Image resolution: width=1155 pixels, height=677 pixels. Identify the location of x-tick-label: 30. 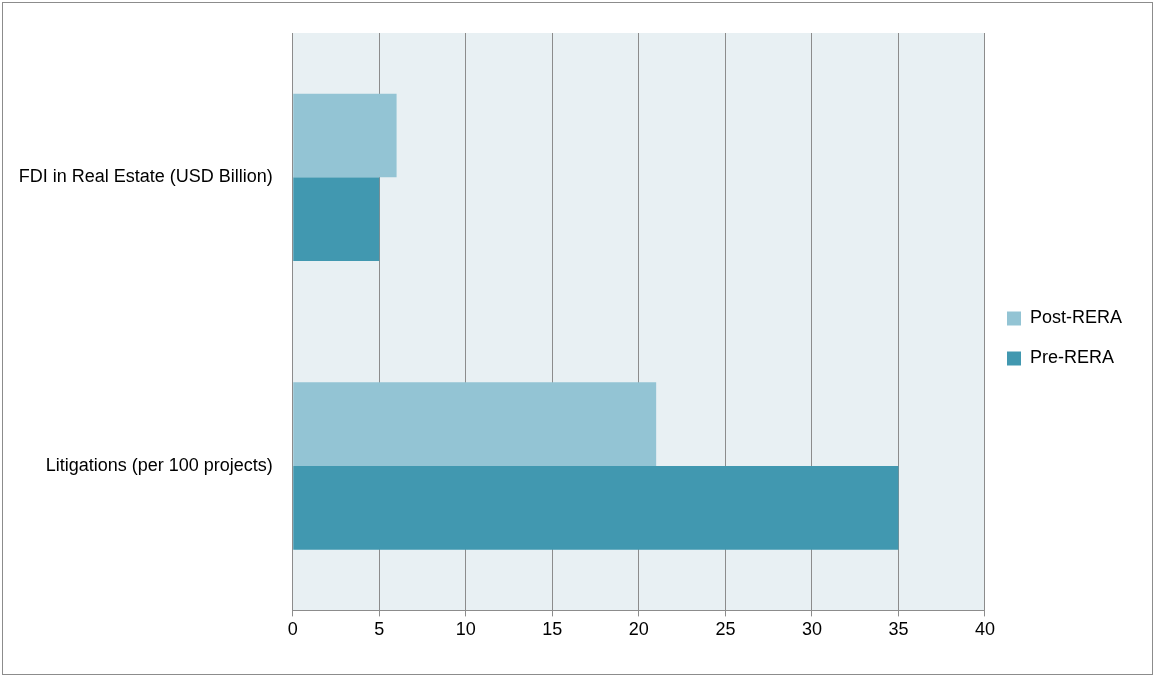
(811, 629).